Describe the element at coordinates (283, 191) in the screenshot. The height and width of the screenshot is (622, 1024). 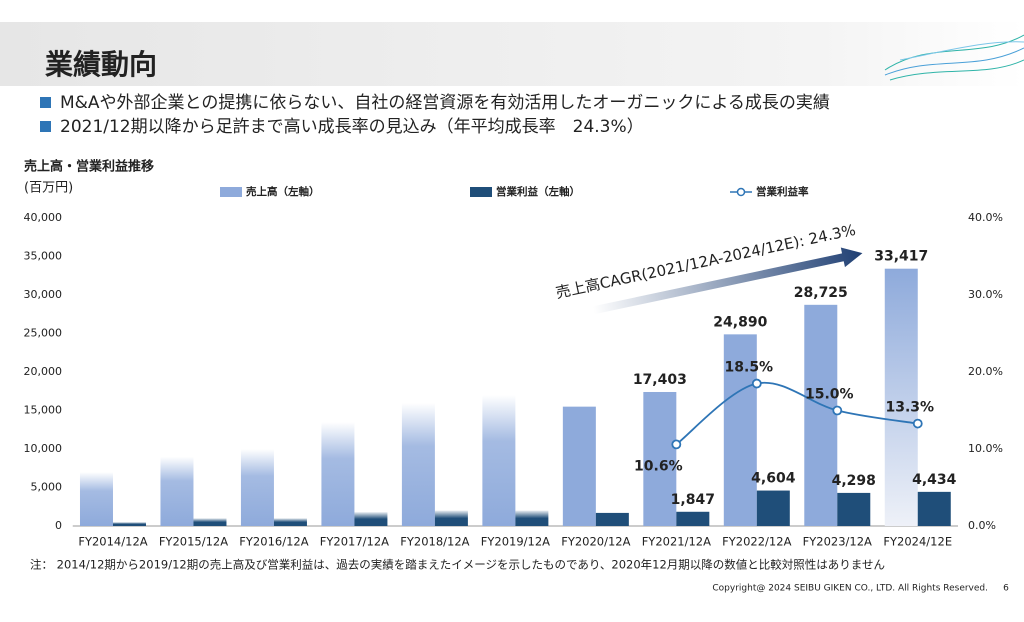
I see `legend-label: 売上高（左軸）` at that location.